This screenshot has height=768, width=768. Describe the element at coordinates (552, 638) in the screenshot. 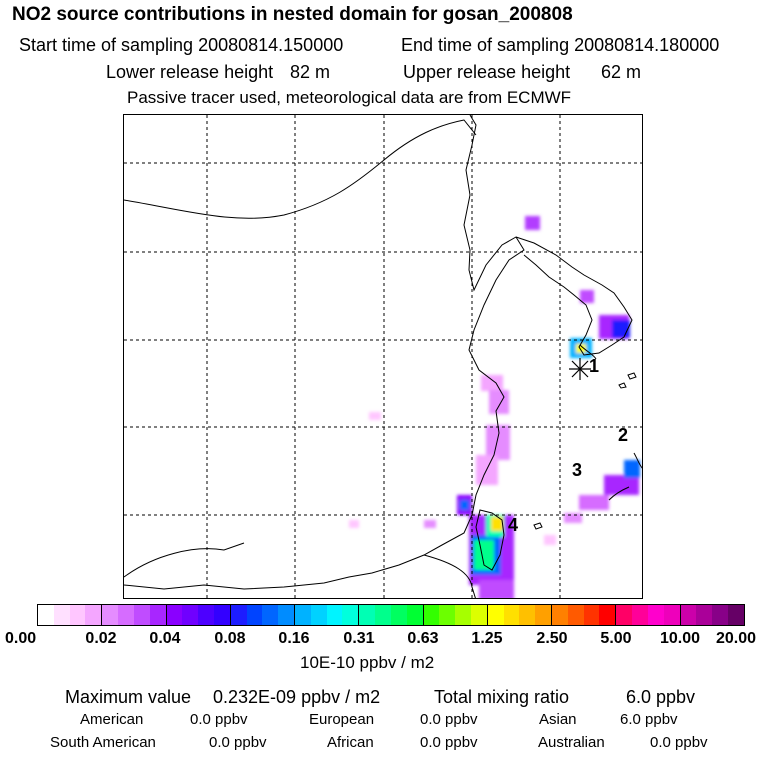

I see `colorbar-tick: 2.50` at that location.